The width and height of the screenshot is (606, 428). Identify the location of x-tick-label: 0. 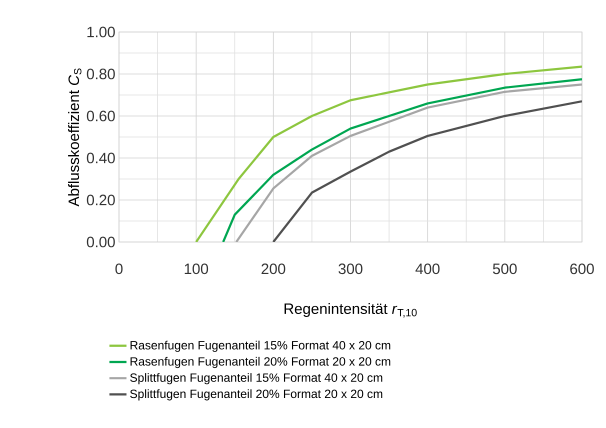
(119, 269).